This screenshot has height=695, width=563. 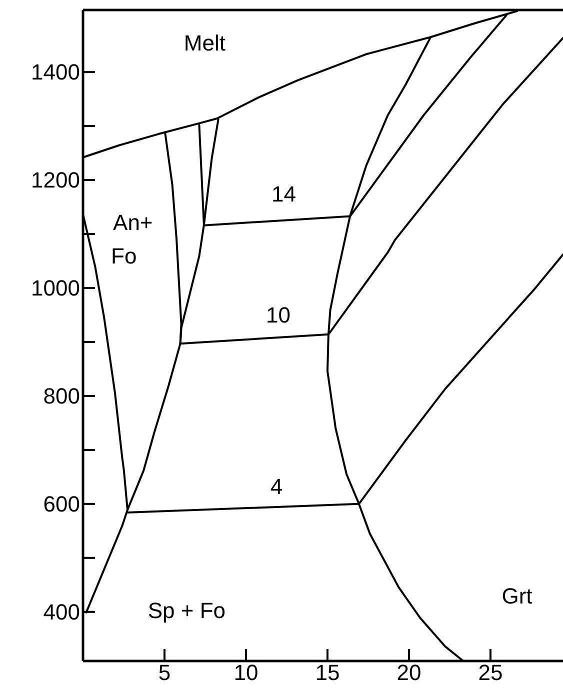 I want to click on x-tick-label: 20, so click(x=409, y=672).